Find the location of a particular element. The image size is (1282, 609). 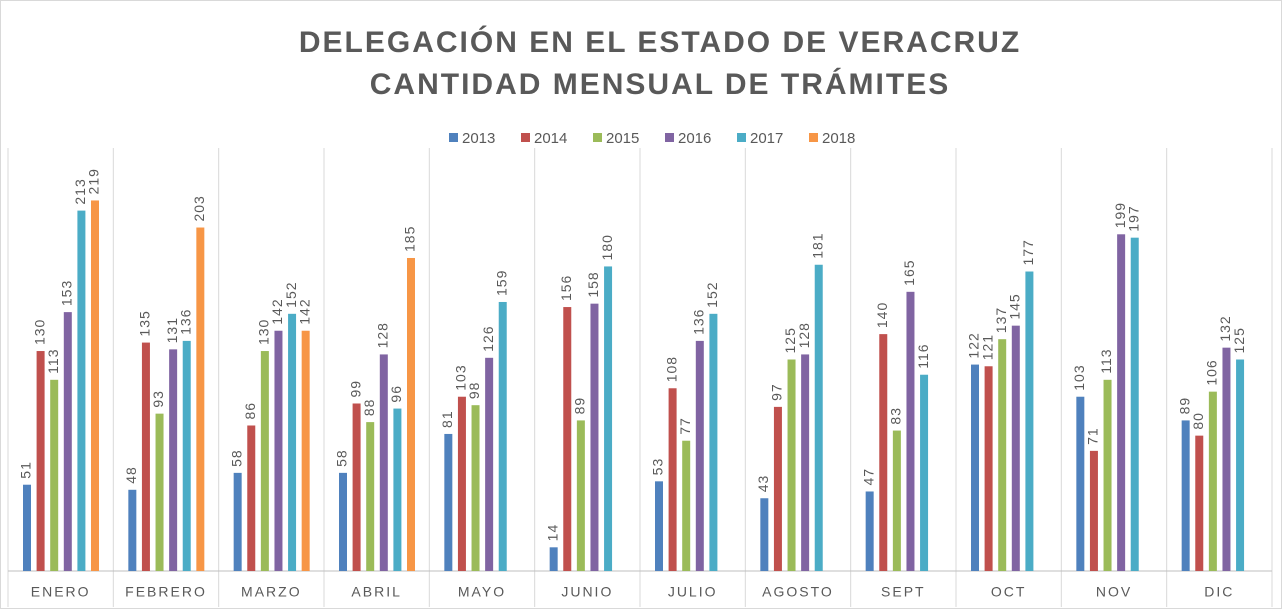

data-label: 83 is located at coordinates (896, 416).